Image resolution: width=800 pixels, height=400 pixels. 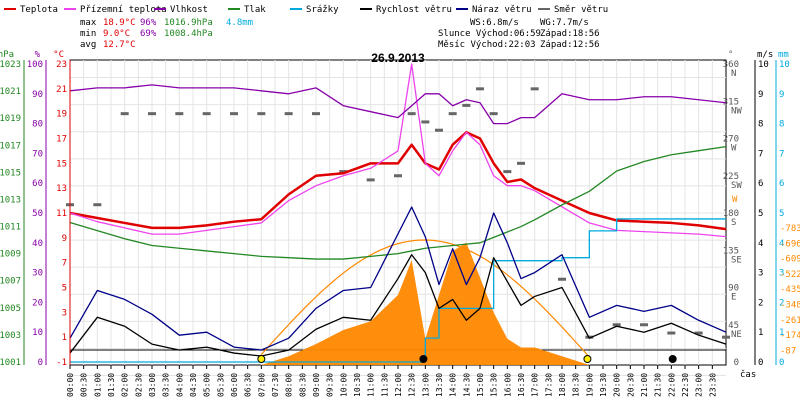 What do you see at coordinates (148, 23) in the screenshot?
I see `stat-max-hum: 96%` at bounding box center [148, 23].